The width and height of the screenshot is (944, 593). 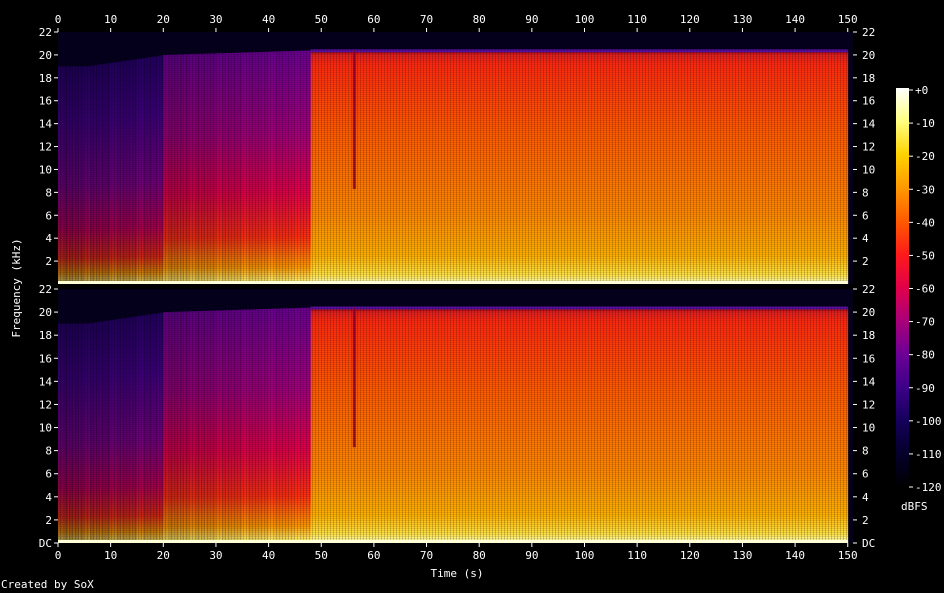 What do you see at coordinates (690, 555) in the screenshot?
I see `x-tick-label: 120` at bounding box center [690, 555].